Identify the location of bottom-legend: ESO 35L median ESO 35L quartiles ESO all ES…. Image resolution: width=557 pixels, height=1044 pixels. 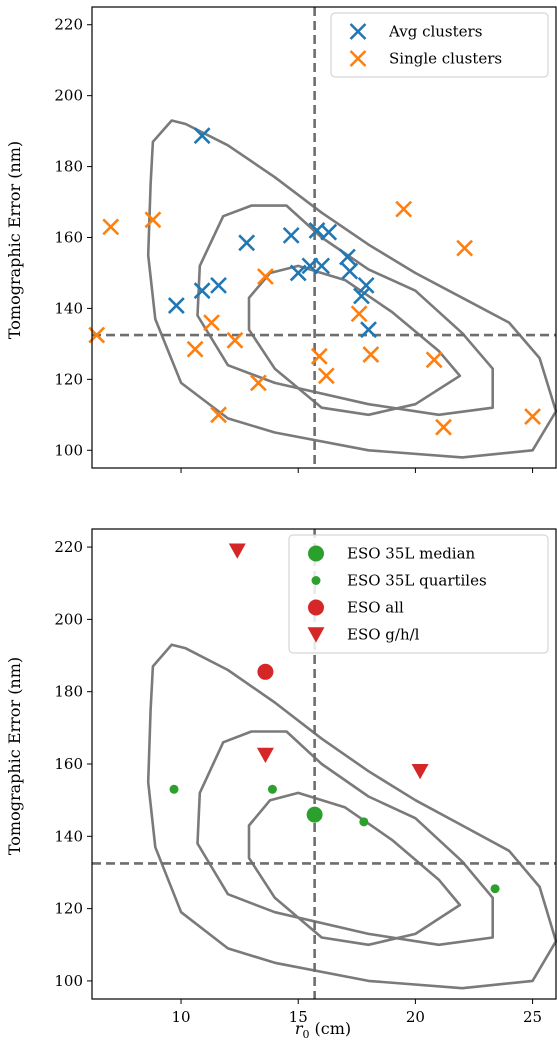
(418, 594).